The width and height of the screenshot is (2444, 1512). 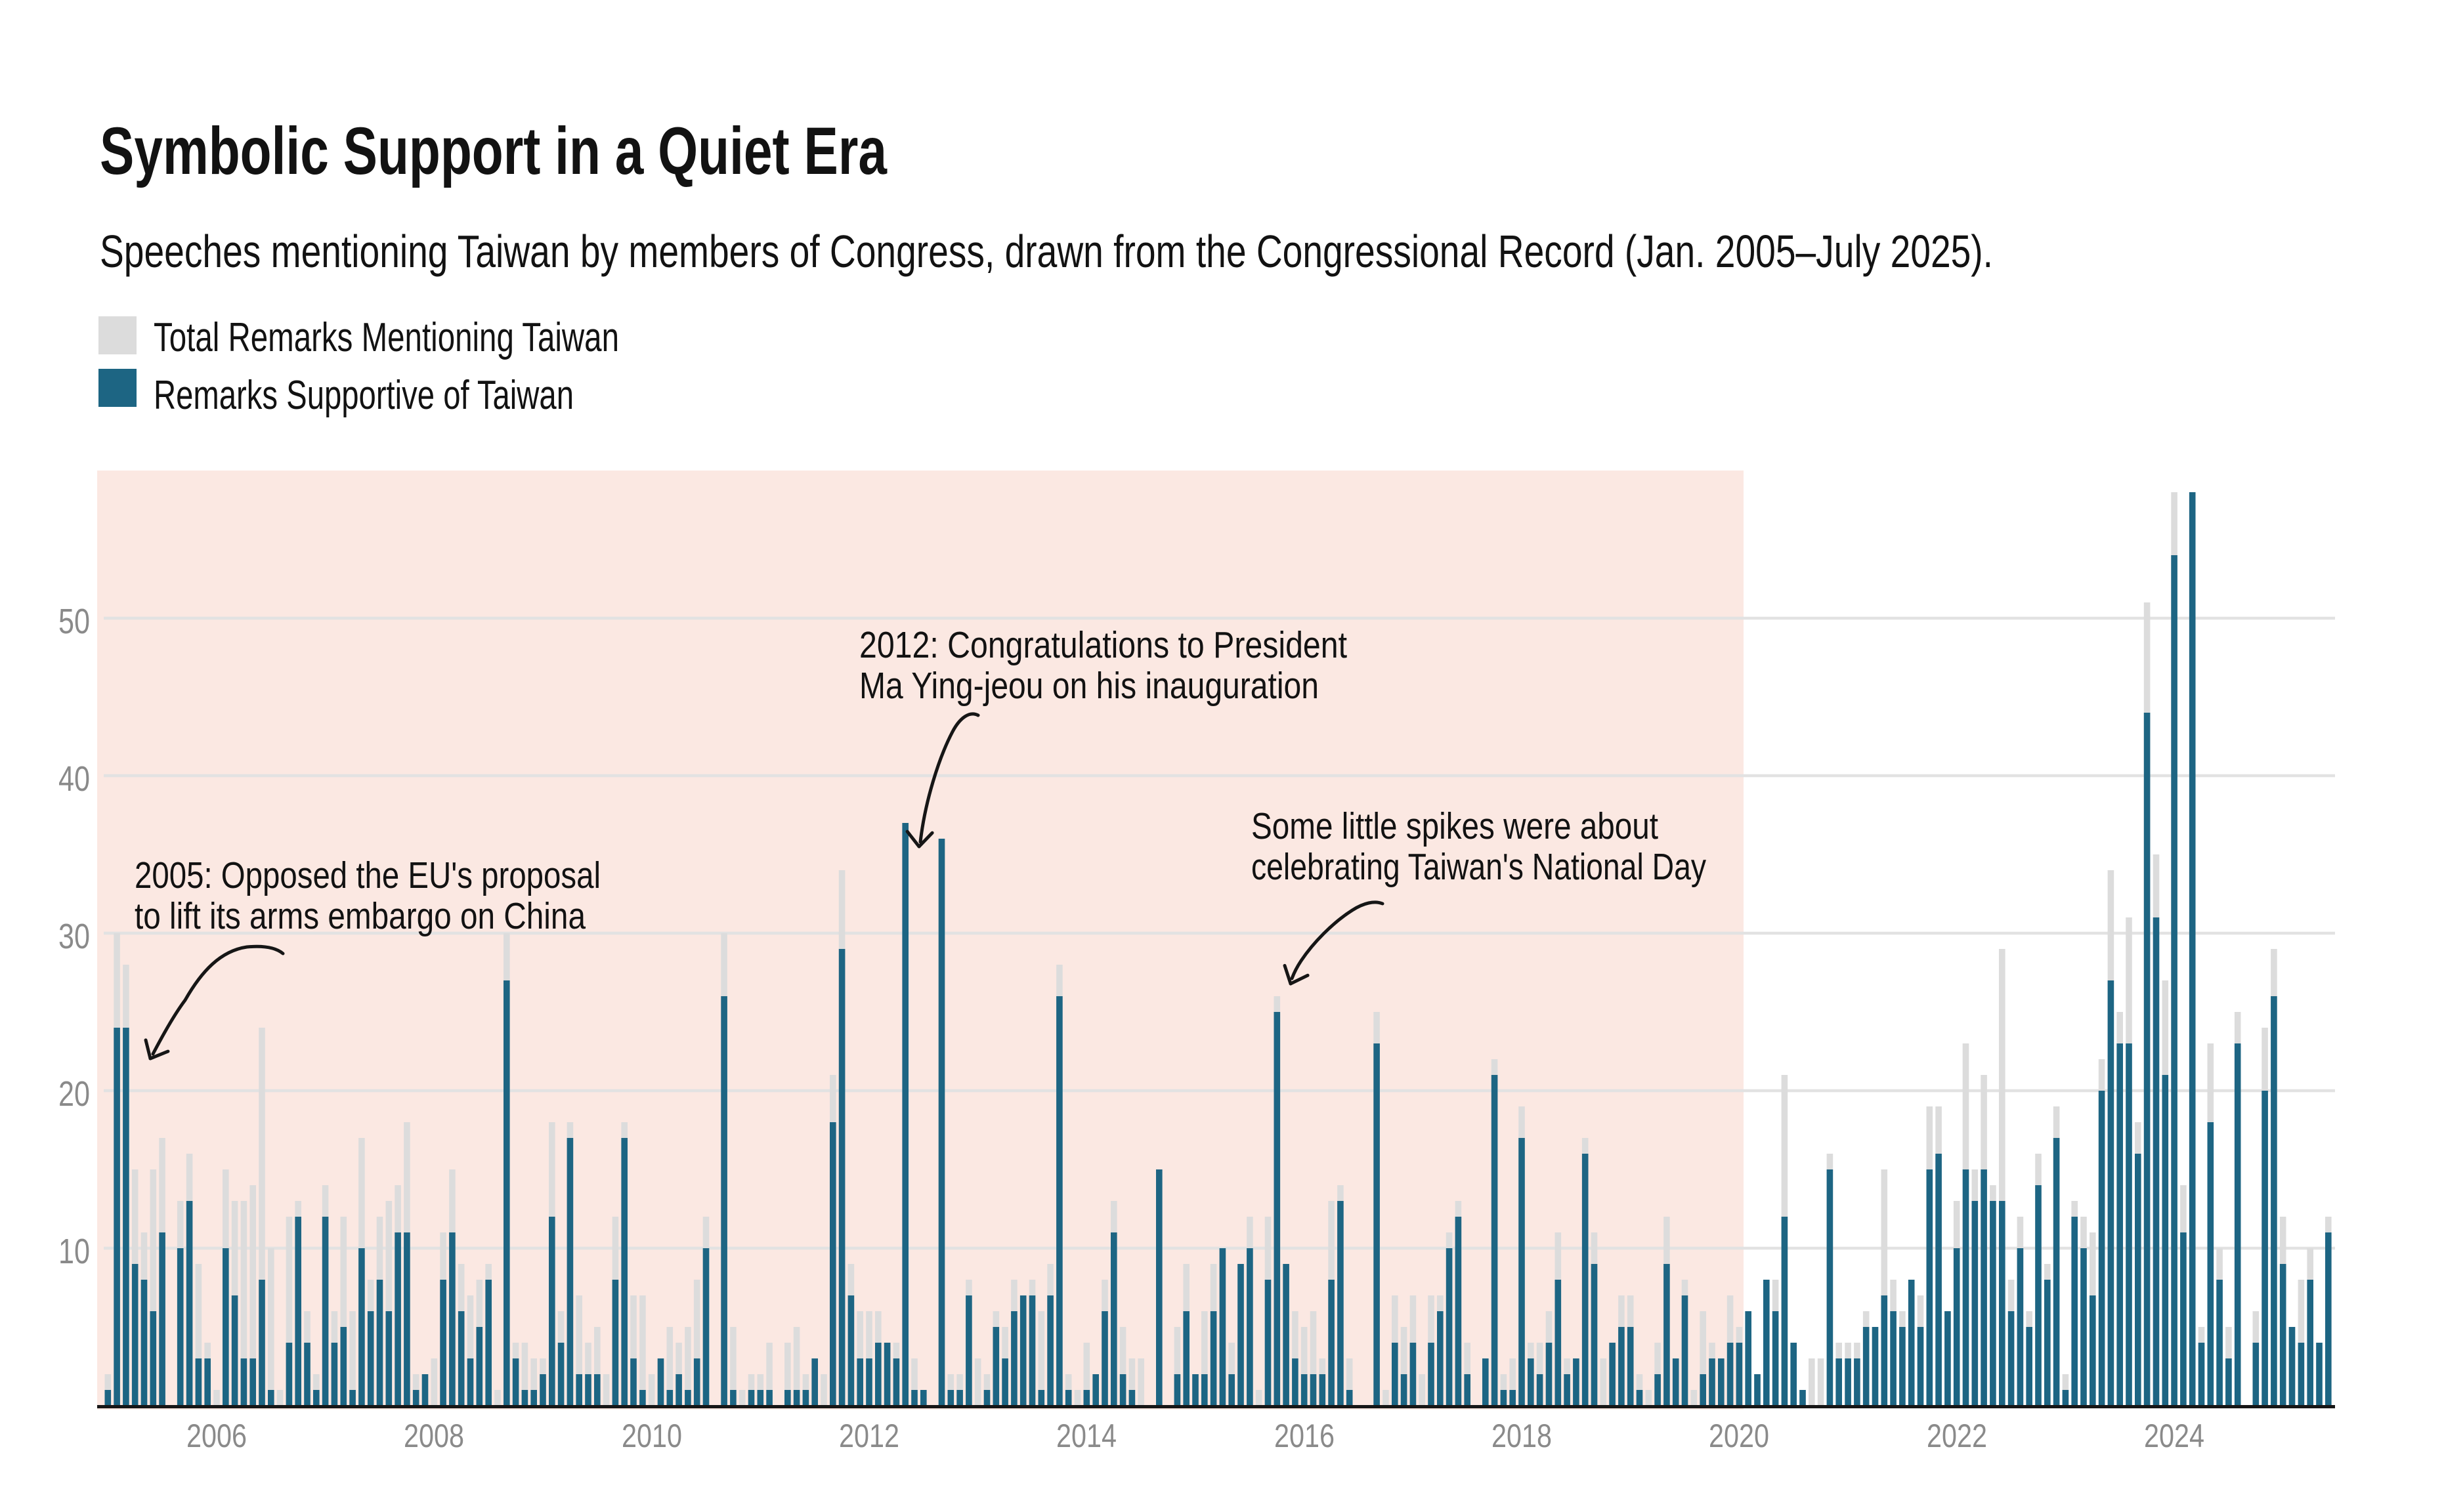 I want to click on svg-text: 40, so click(x=74, y=779).